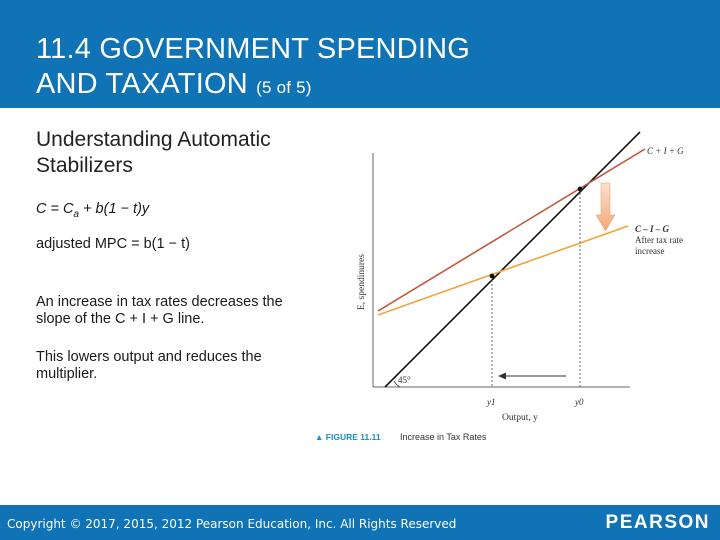 The image size is (720, 540). Describe the element at coordinates (116, 209) in the screenshot. I see `formula-consumption-suffix: + b(1 − t)y` at that location.